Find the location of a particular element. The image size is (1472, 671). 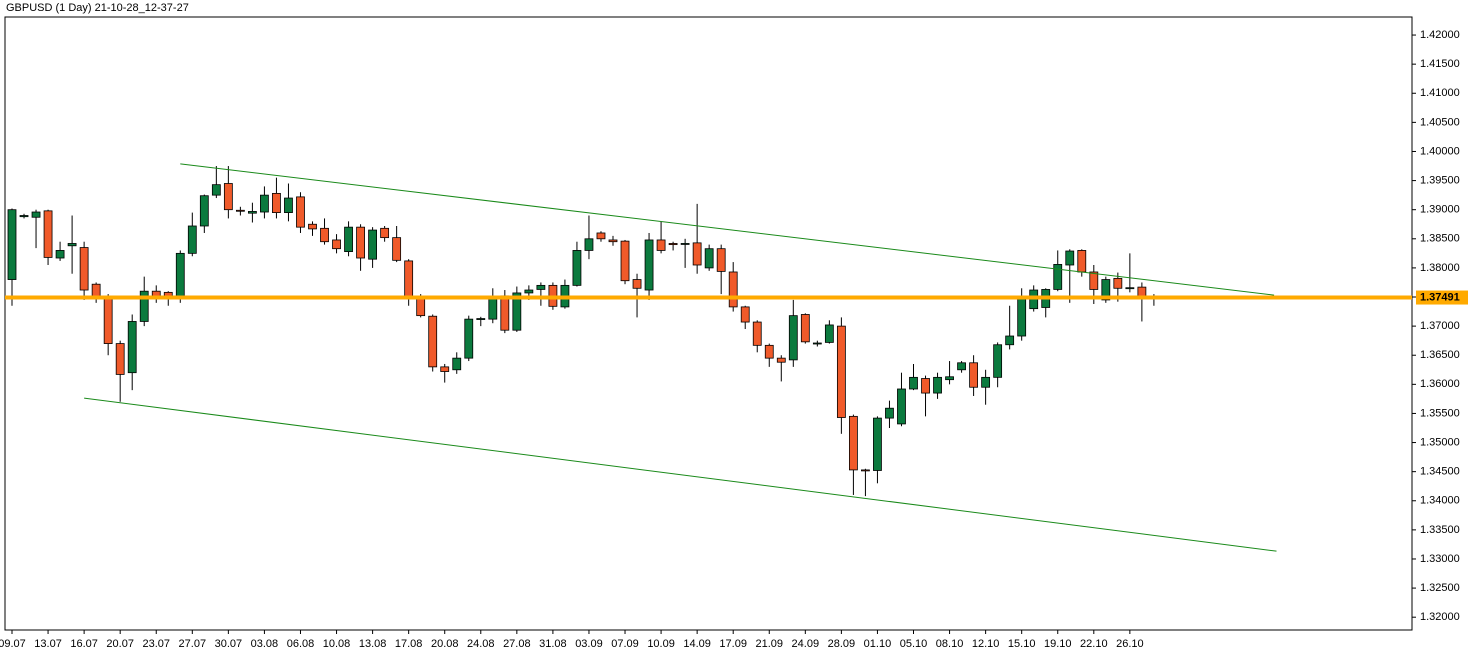

y-tick-label: 1.32000 is located at coordinates (1440, 617).